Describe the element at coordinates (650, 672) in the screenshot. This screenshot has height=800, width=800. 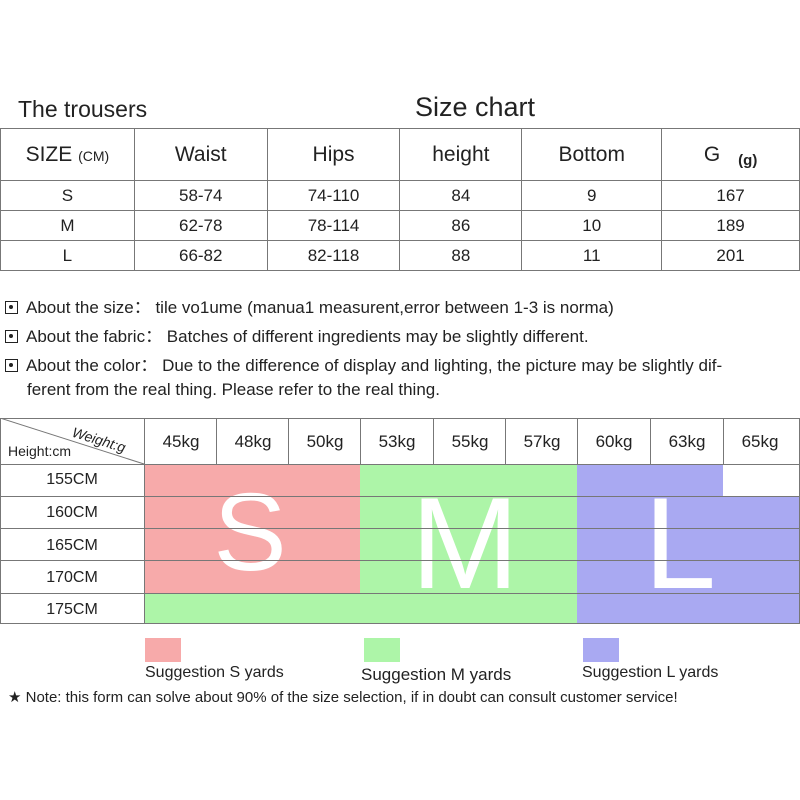
I see `legend-label-l: Suggestion L yards` at that location.